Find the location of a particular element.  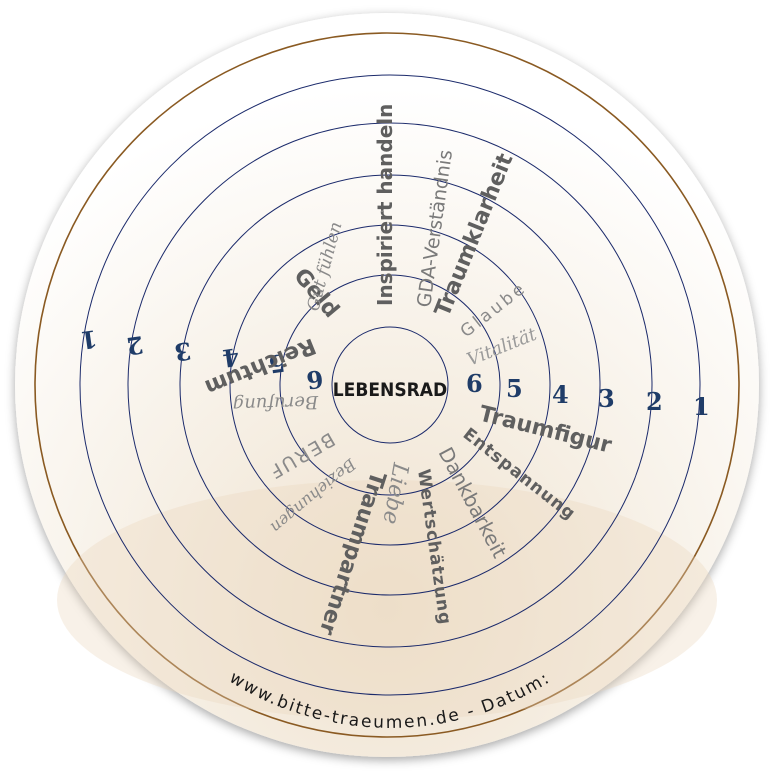

scale-left-2: 2 is located at coordinates (135, 345).